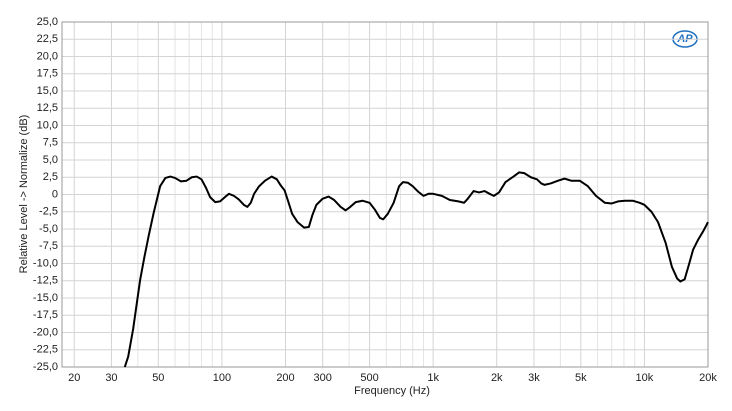  I want to click on y-tick-label: 15,0, so click(47, 91).